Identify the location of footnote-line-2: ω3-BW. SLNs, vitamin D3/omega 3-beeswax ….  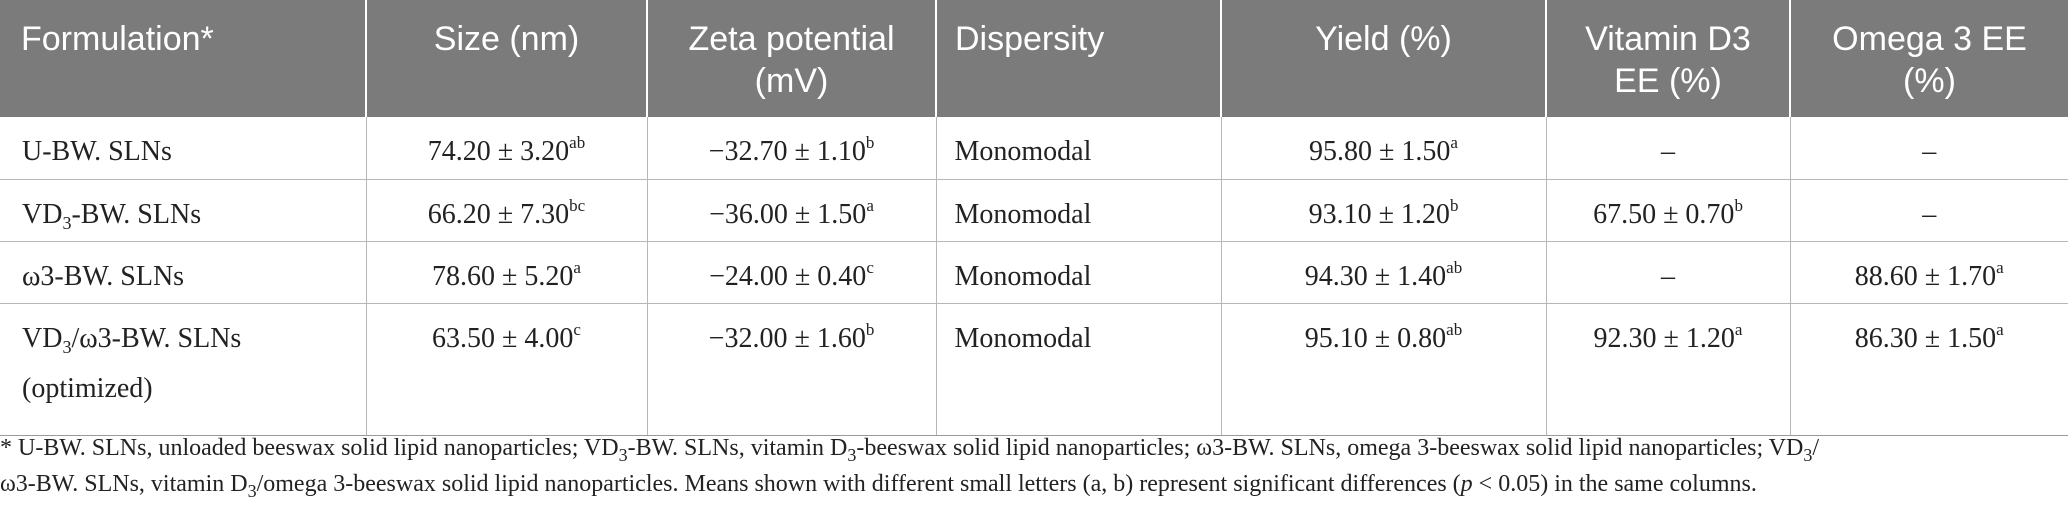
(878, 486).